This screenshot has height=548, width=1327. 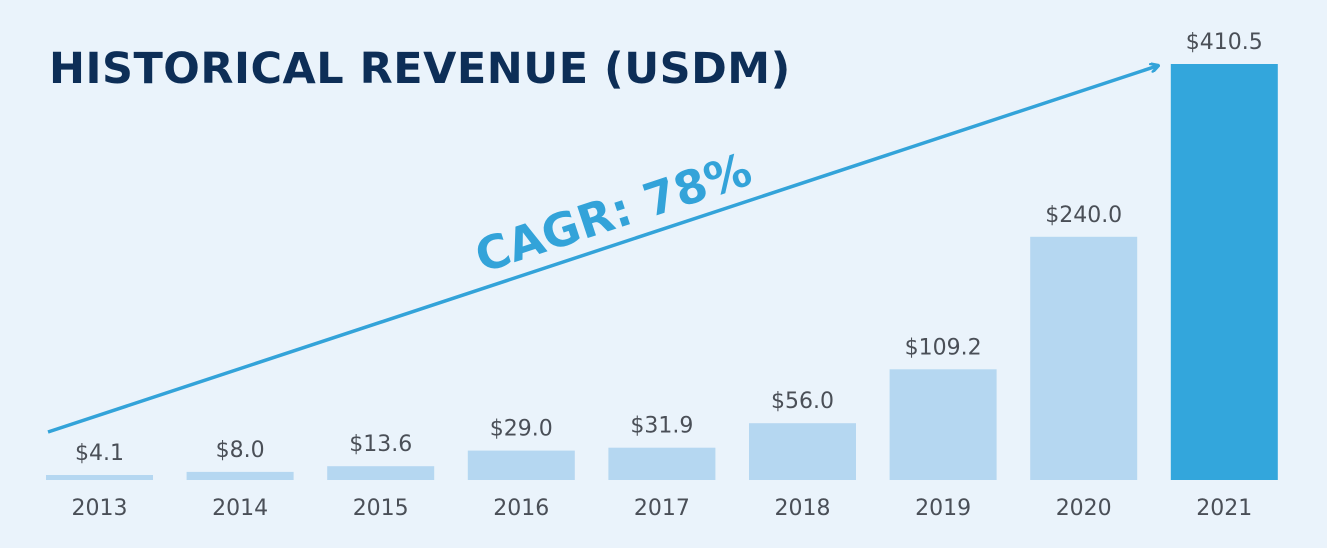 I want to click on value-label-2014: $8.0, so click(x=240, y=450).